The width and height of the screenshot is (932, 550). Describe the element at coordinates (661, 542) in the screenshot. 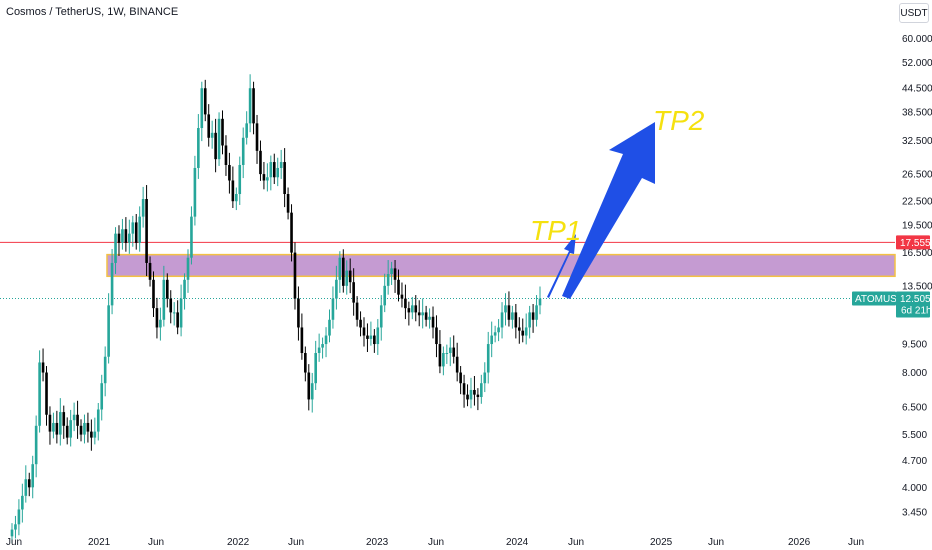

I see `x-tick-label: 2025` at that location.